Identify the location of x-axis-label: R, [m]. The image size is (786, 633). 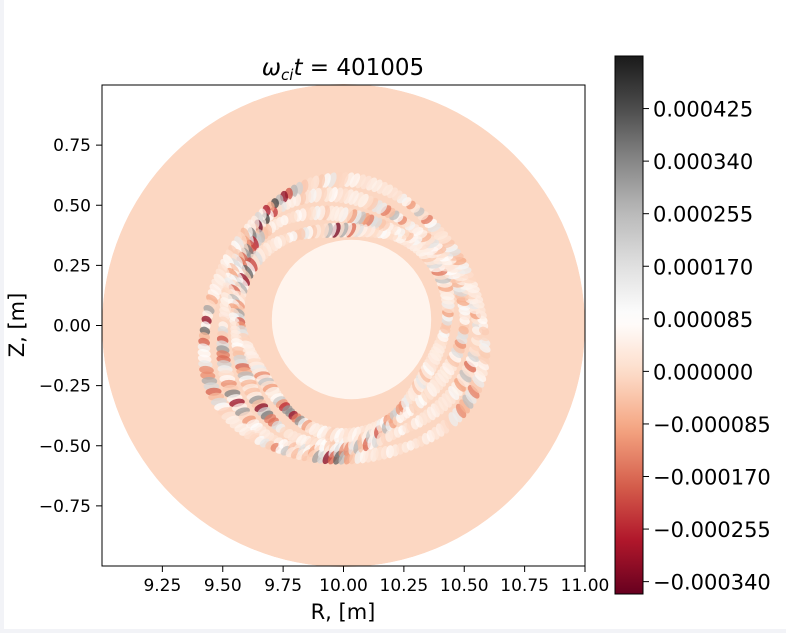
(343, 612).